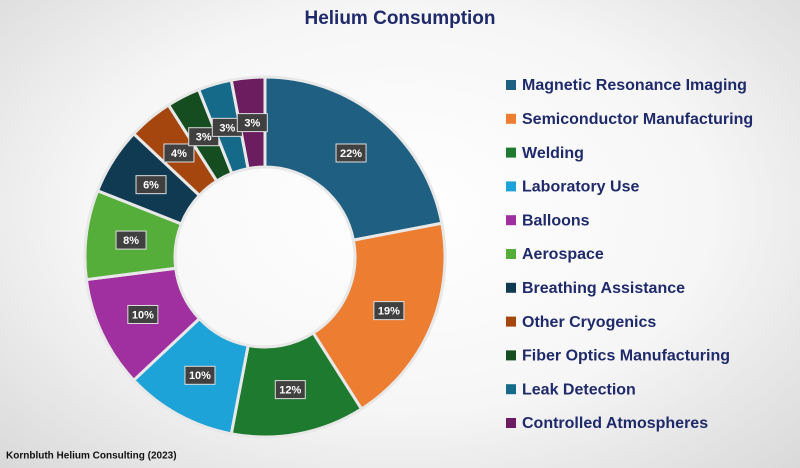  Describe the element at coordinates (637, 119) in the screenshot. I see `legend-label: Semiconductor Manufacturing` at that location.